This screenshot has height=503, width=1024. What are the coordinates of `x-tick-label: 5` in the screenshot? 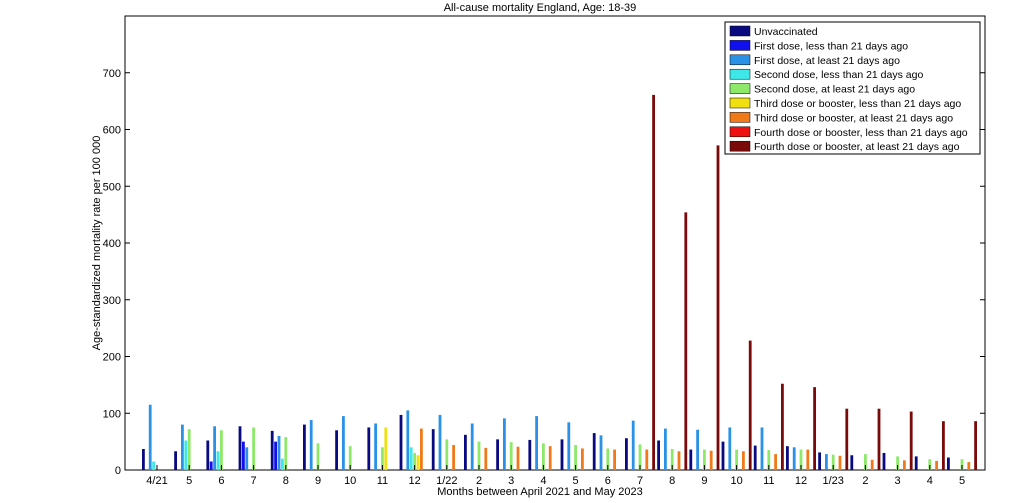 It's located at (189, 481).